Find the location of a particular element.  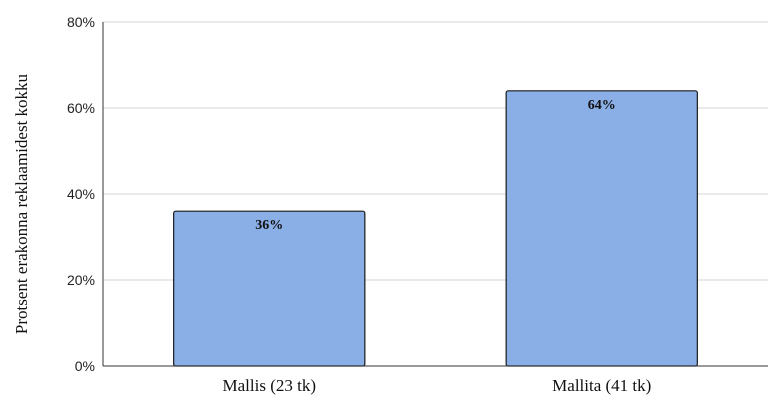

y-axis-ticks: 0% 20% 40% 60% 80% is located at coordinates (81, 194).